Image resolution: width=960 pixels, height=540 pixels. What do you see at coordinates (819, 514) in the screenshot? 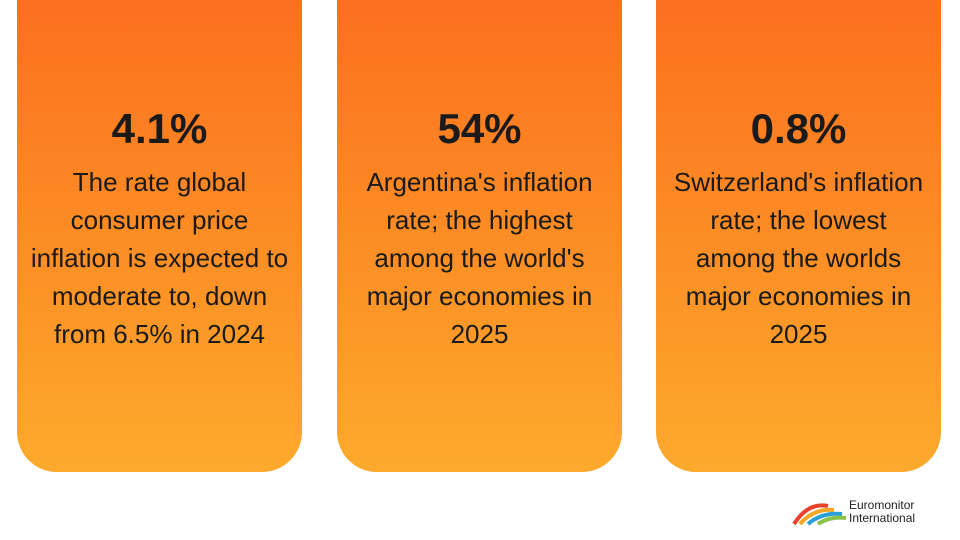
I see `logo-icon` at bounding box center [819, 514].